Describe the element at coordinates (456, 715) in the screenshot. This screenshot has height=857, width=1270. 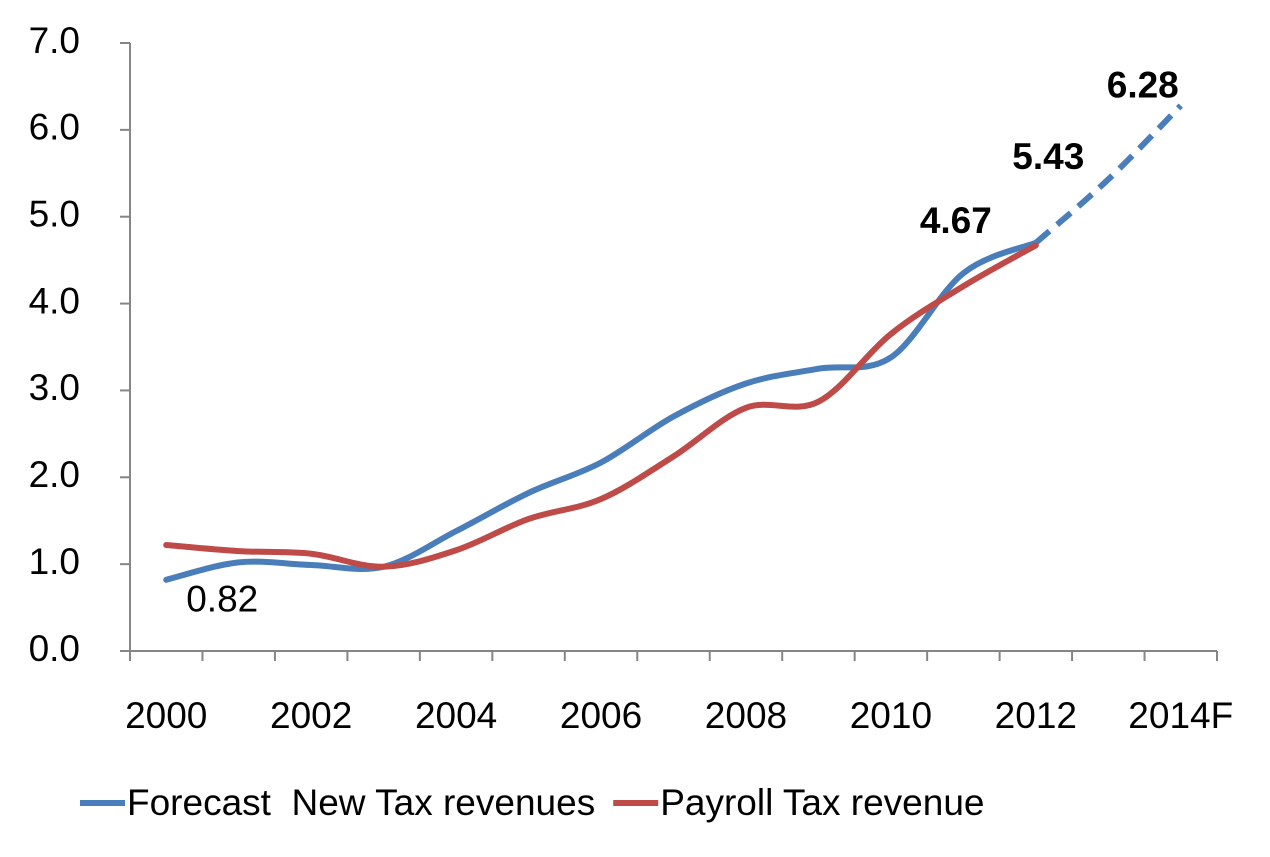
I see `x-tick-label: 2004` at that location.